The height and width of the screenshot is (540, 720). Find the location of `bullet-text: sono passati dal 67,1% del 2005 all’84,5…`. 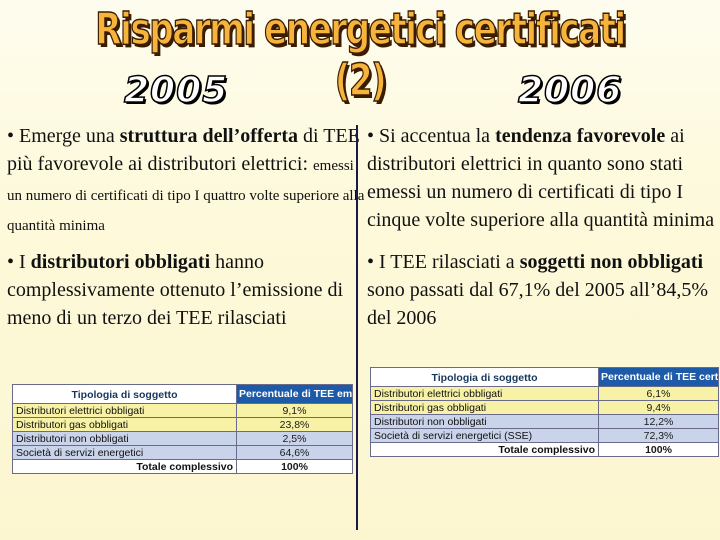

bullet-text: sono passati dal 67,1% del 2005 all’84,5… is located at coordinates (538, 304).